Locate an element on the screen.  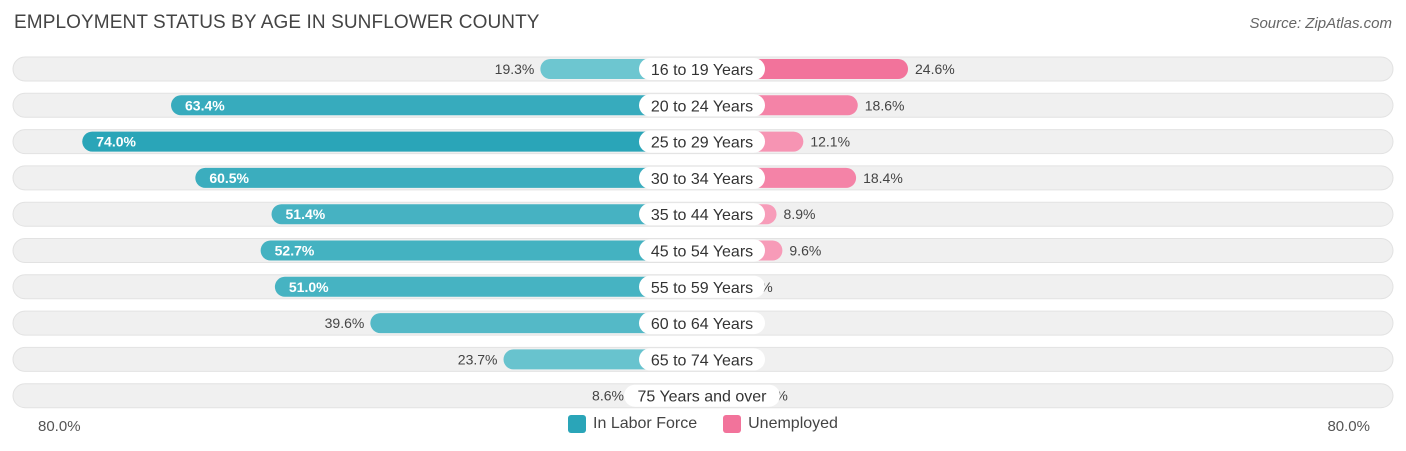
legend-swatch-labor-force is located at coordinates (577, 424).